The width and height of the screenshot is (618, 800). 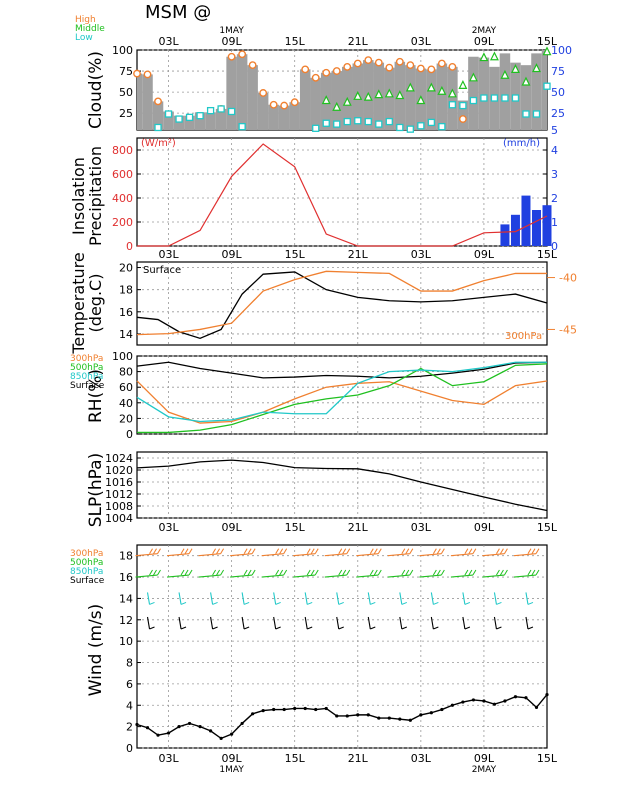 What do you see at coordinates (119, 506) in the screenshot?
I see `ytick-slp-left: 1008` at bounding box center [119, 506].